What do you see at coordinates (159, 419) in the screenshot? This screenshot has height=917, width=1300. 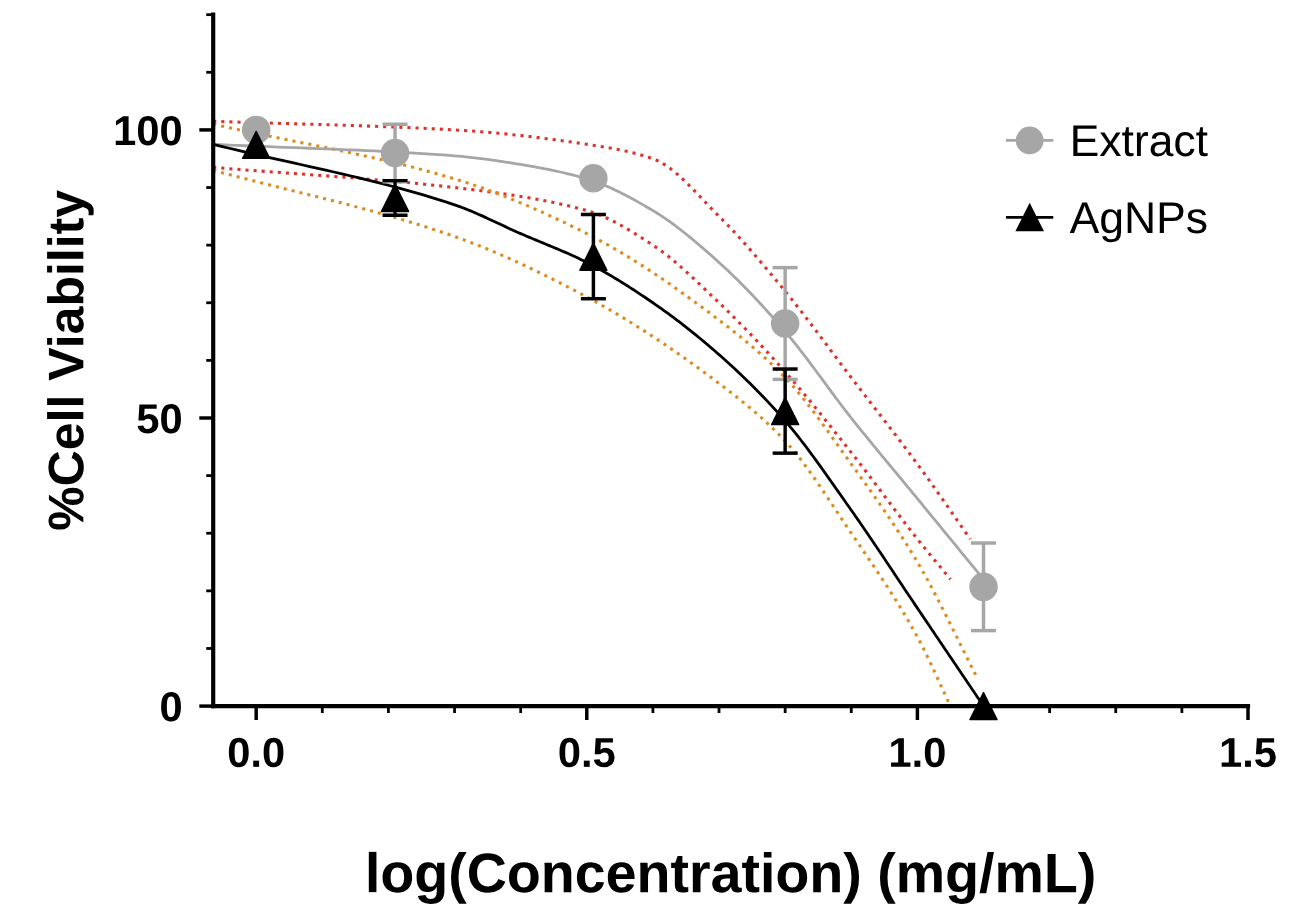 I see `y-tick-label: 50` at bounding box center [159, 419].